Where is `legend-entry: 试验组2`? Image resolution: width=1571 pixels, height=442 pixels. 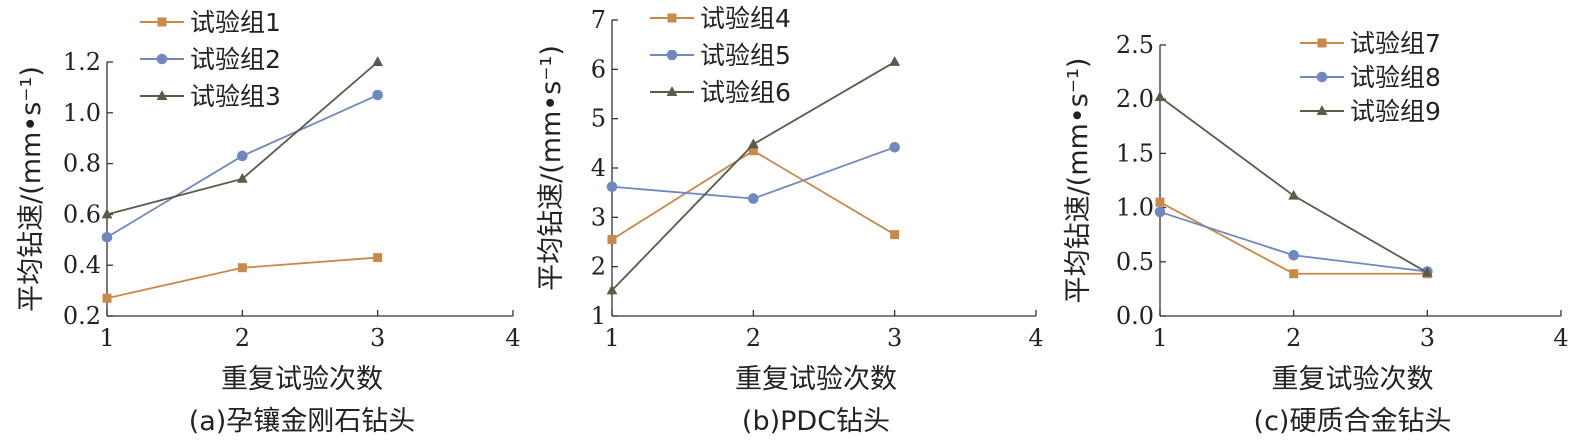
legend-entry: 试验组2 is located at coordinates (210, 59).